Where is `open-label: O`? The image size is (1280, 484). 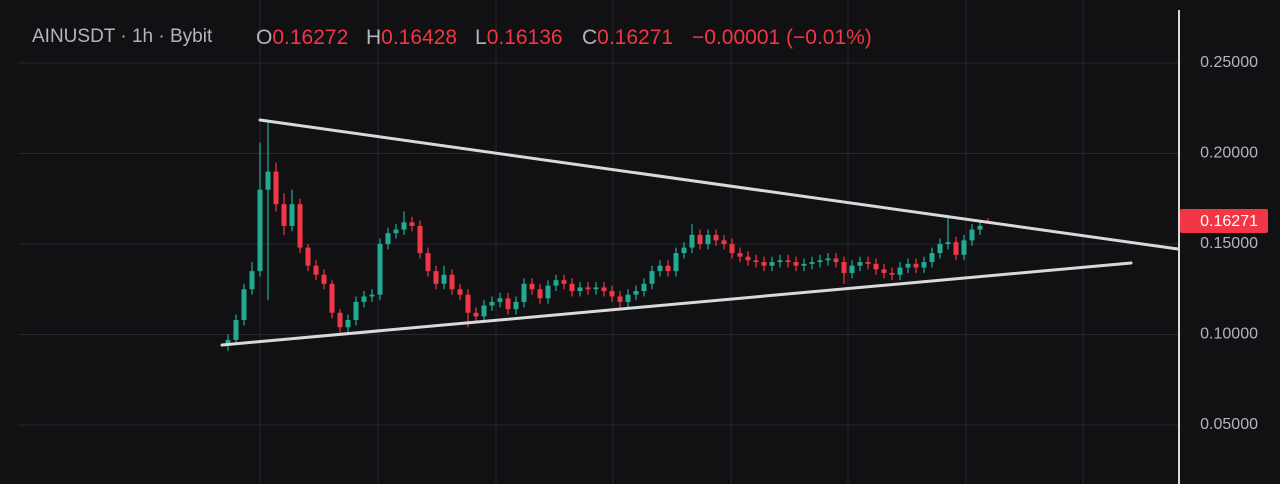
open-label: O is located at coordinates (264, 37).